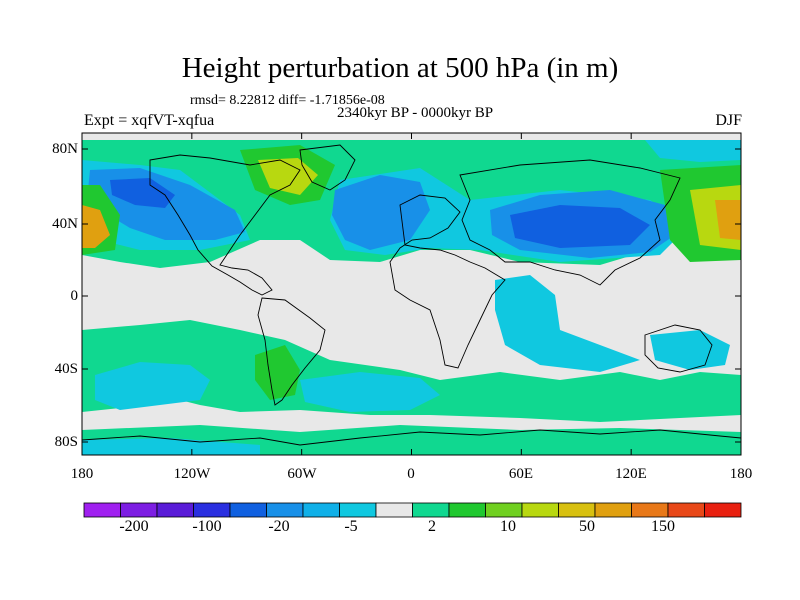 This screenshot has height=600, width=800. What do you see at coordinates (65, 149) in the screenshot?
I see `lat-tick-80n: 80N` at bounding box center [65, 149].